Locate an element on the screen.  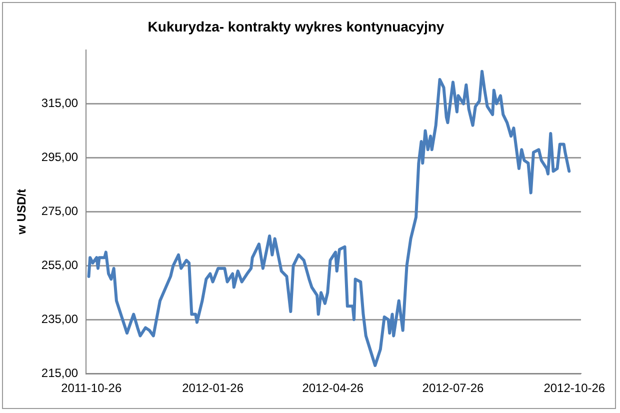
y-tick-label: 215,00 is located at coordinates (59, 373).